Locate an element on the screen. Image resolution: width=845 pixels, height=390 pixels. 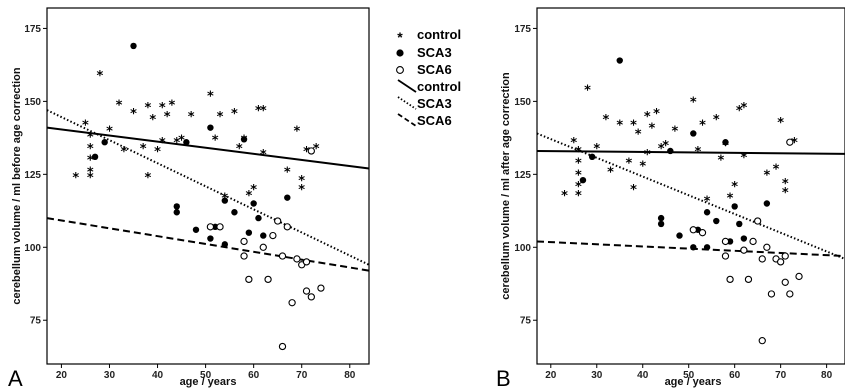
legend: * control SCA3 SCA6 control SCA3 SCA6 is located at coordinates (428, 77).